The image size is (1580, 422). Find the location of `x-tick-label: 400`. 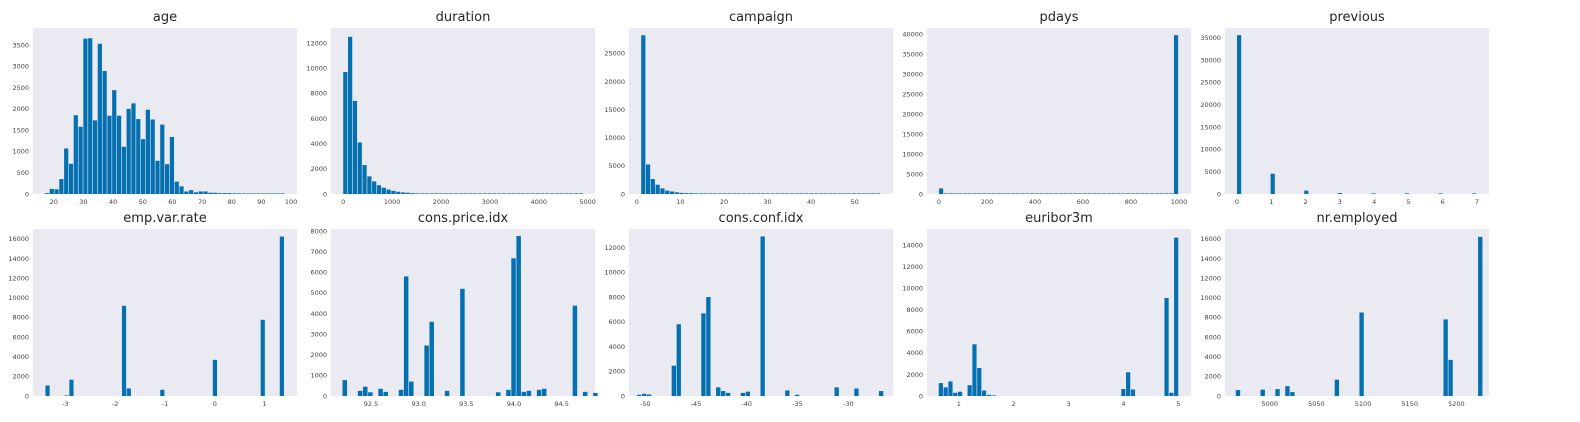

x-tick-label: 400 is located at coordinates (1035, 202).